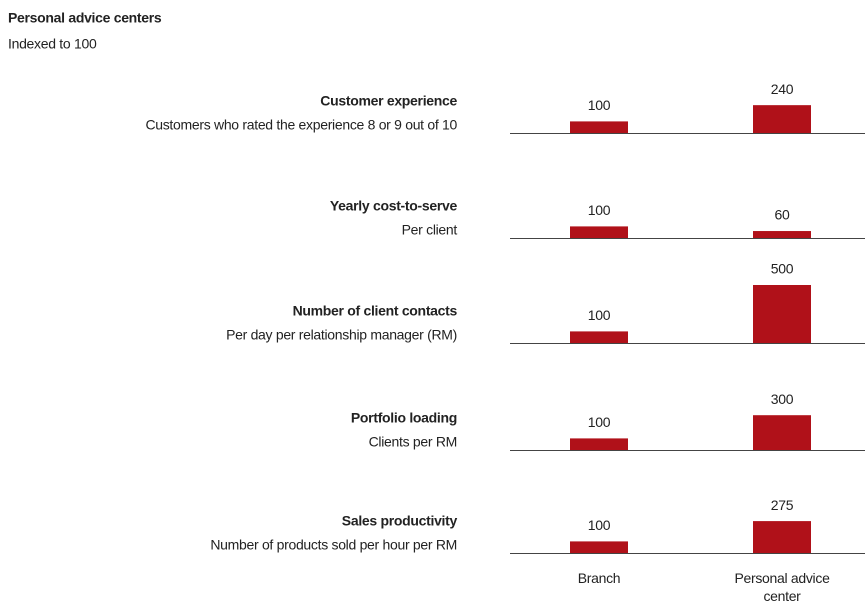  What do you see at coordinates (782, 587) in the screenshot?
I see `x-tick-label: Personal advice center` at bounding box center [782, 587].